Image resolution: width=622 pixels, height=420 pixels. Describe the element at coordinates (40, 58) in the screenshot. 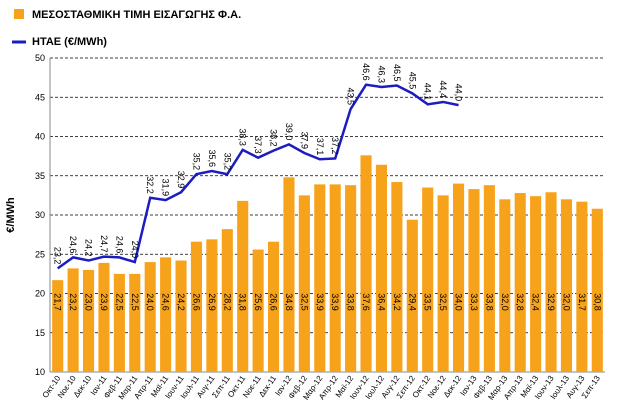

I see `y-tick-label: 50` at that location.